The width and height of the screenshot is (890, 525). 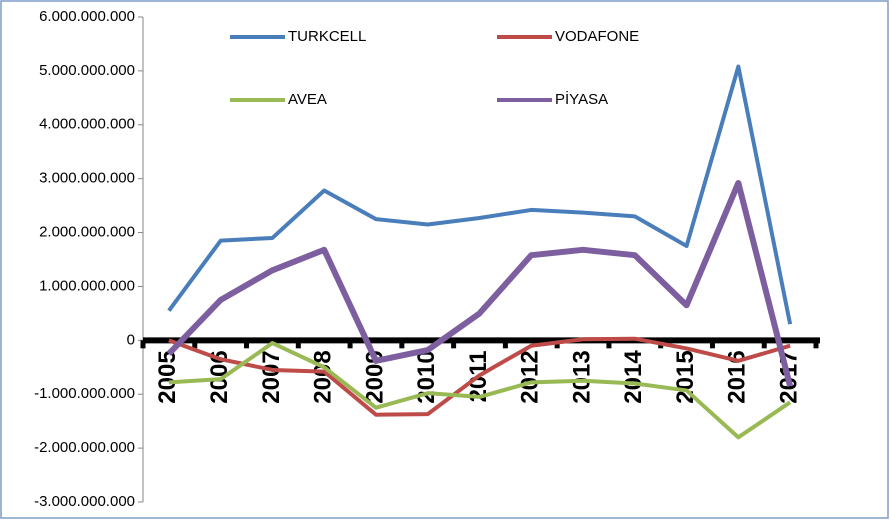 What do you see at coordinates (87, 285) in the screenshot?
I see `y-tick-label: 1.000.000.000` at bounding box center [87, 285].